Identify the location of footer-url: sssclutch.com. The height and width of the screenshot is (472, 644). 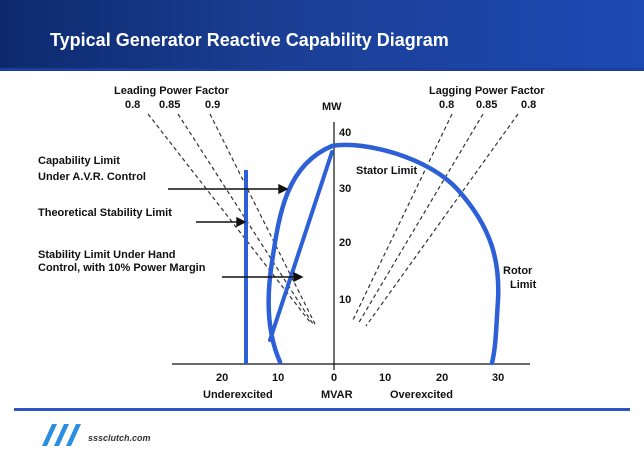
(119, 438).